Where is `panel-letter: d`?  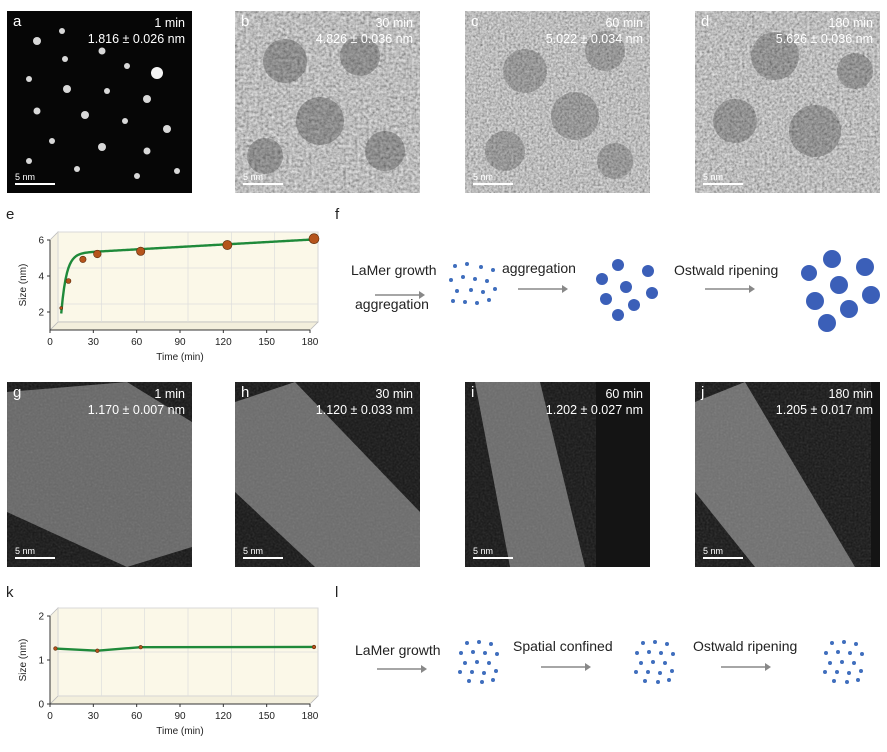 panel-letter: d is located at coordinates (705, 21).